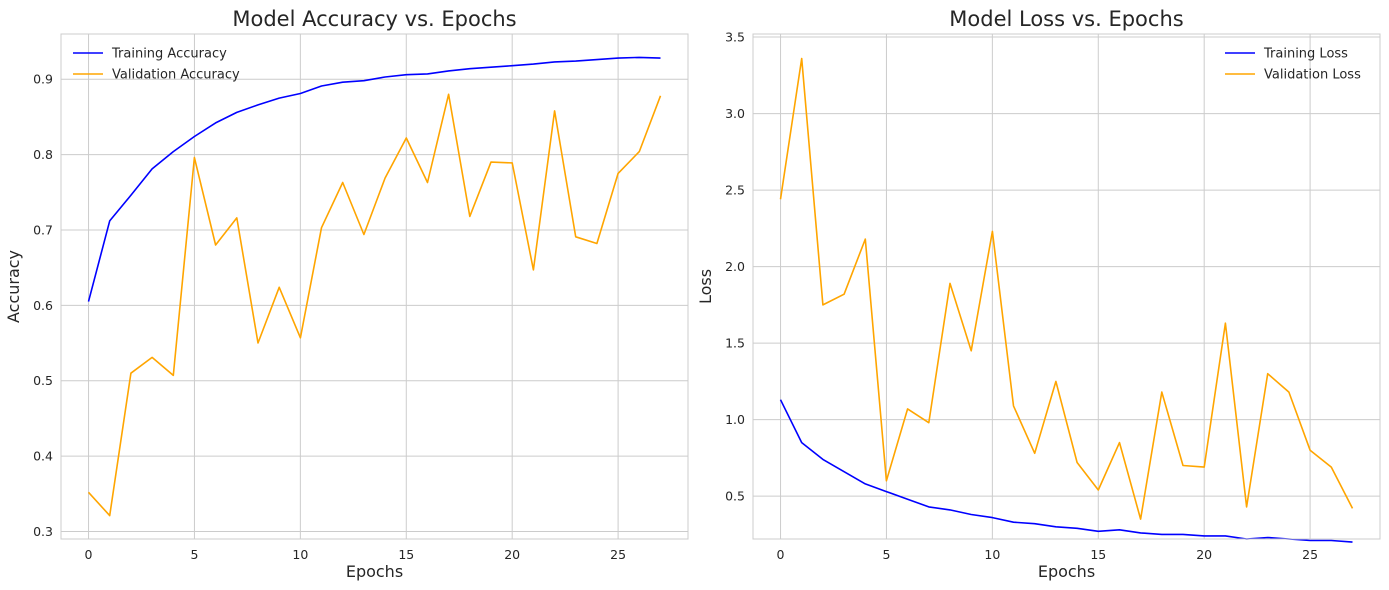  What do you see at coordinates (735, 343) in the screenshot?
I see `loss-y-tick-label: 1.5` at bounding box center [735, 343].